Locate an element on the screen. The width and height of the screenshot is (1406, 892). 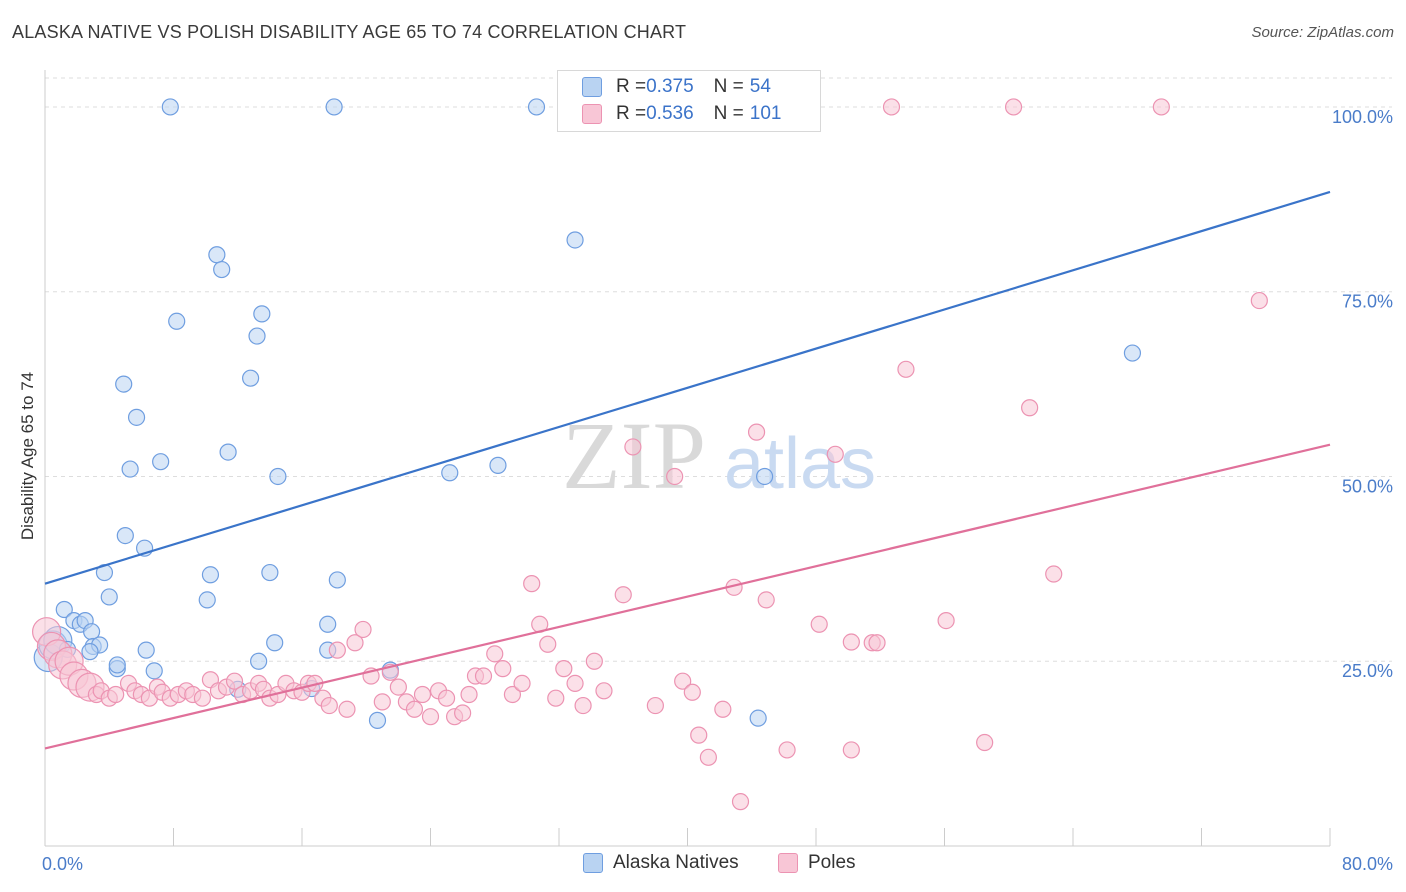
x-ticks: 0.0% 80.0% is located at coordinates (717, 851).